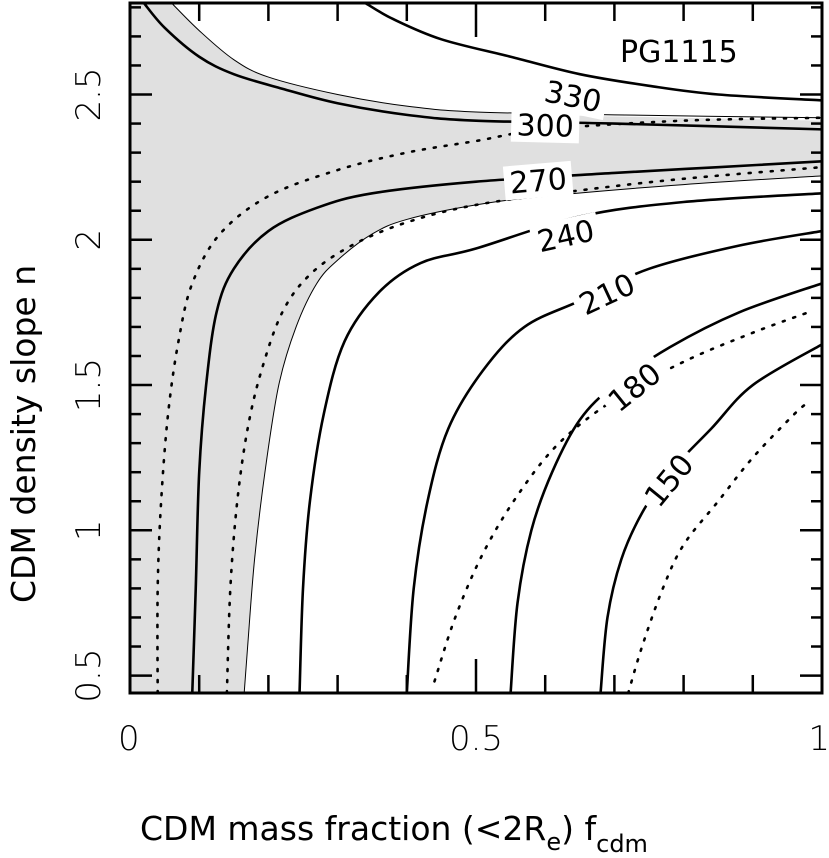 The width and height of the screenshot is (829, 858). What do you see at coordinates (553, 842) in the screenshot?
I see `x-axis-title-sub: e` at bounding box center [553, 842].